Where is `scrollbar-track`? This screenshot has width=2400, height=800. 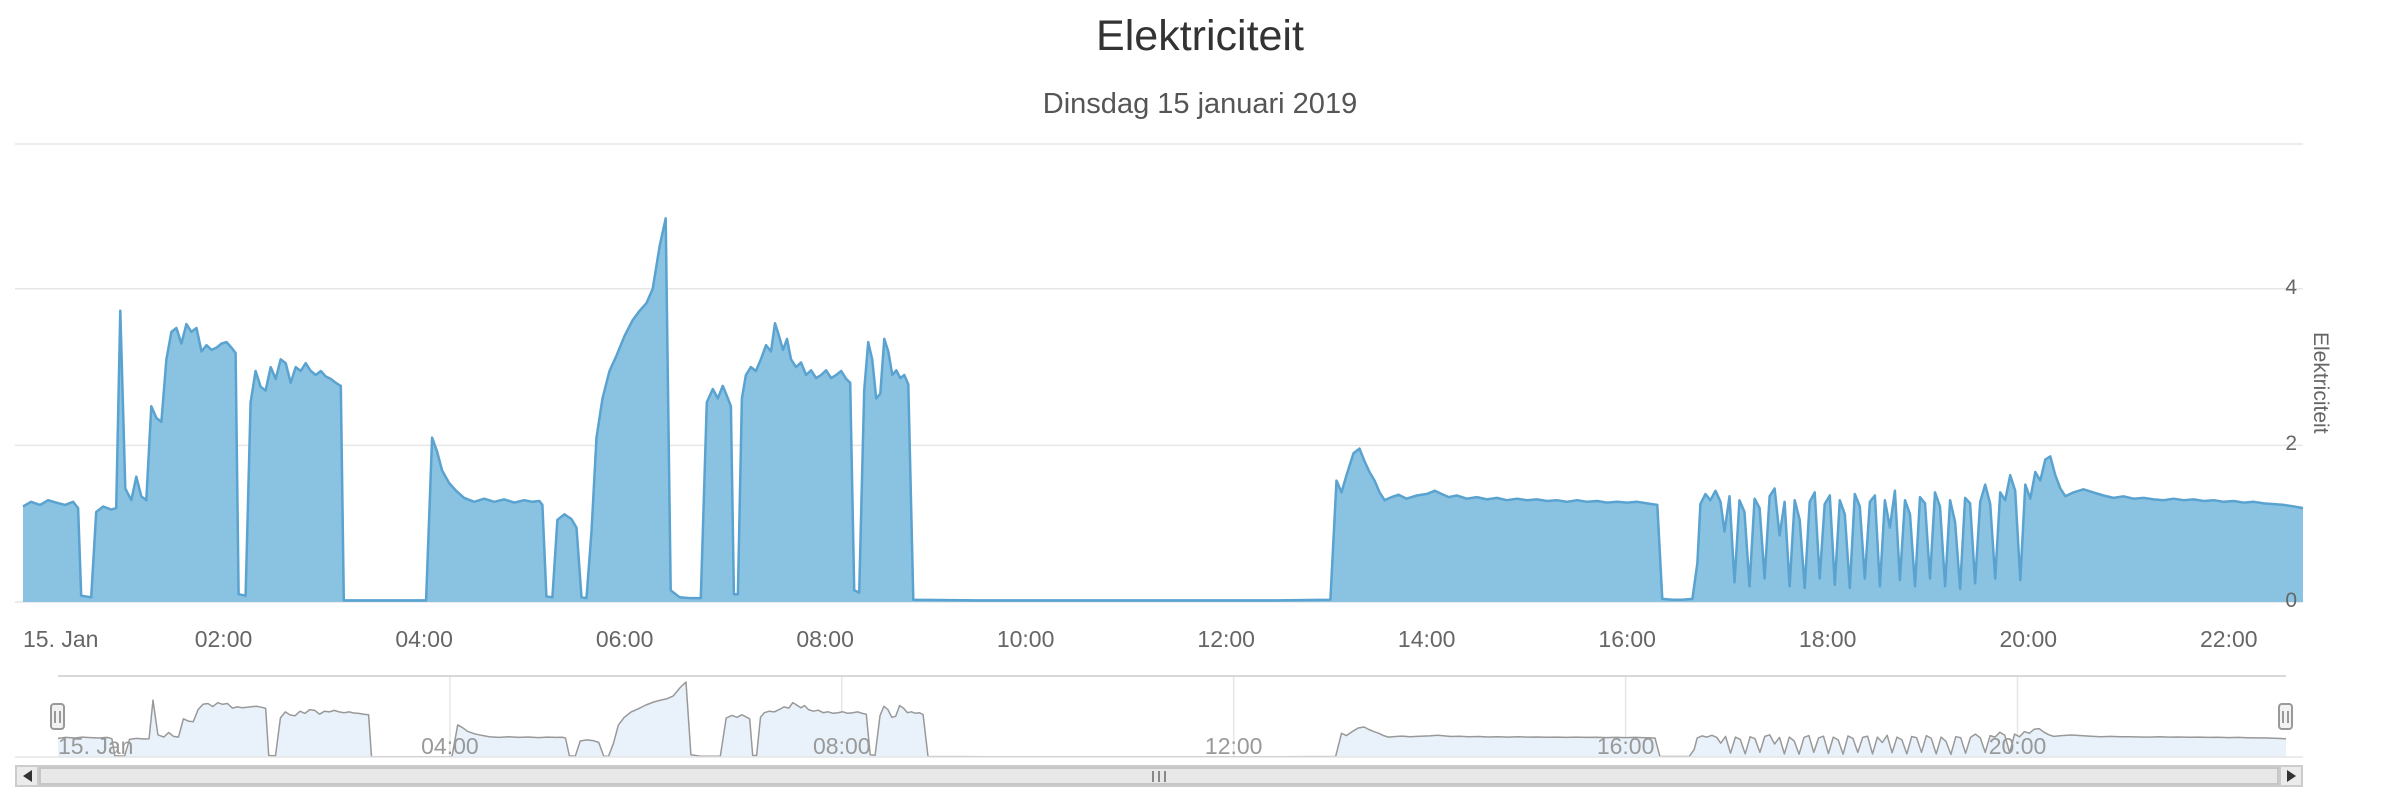
scrollbar-track is located at coordinates (1159, 776).